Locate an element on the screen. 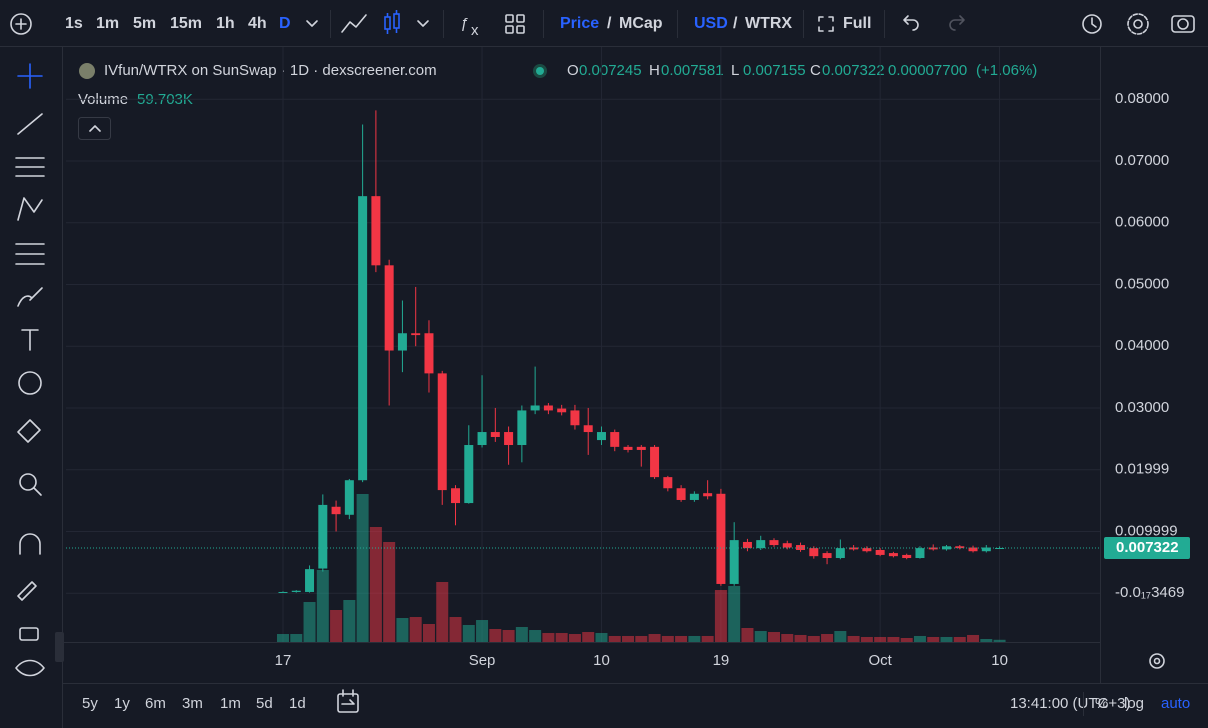  wtrx-toggle: WTRX is located at coordinates (768, 23).